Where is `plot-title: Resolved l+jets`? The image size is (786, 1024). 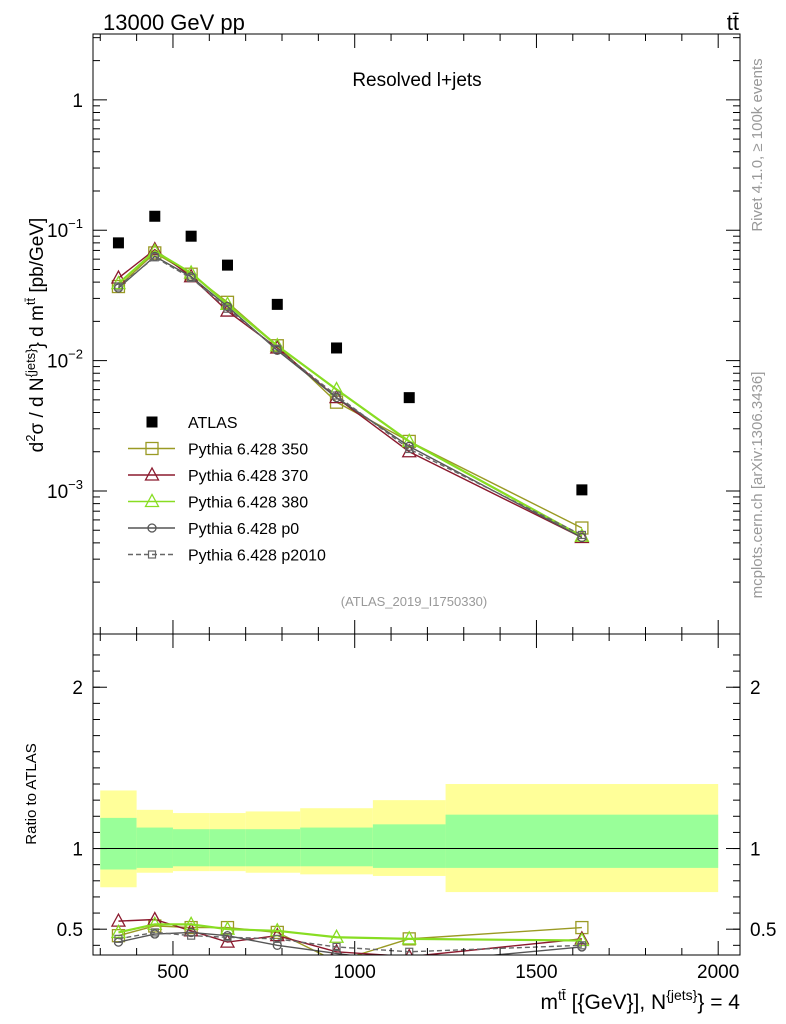
plot-title: Resolved l+jets is located at coordinates (416, 80).